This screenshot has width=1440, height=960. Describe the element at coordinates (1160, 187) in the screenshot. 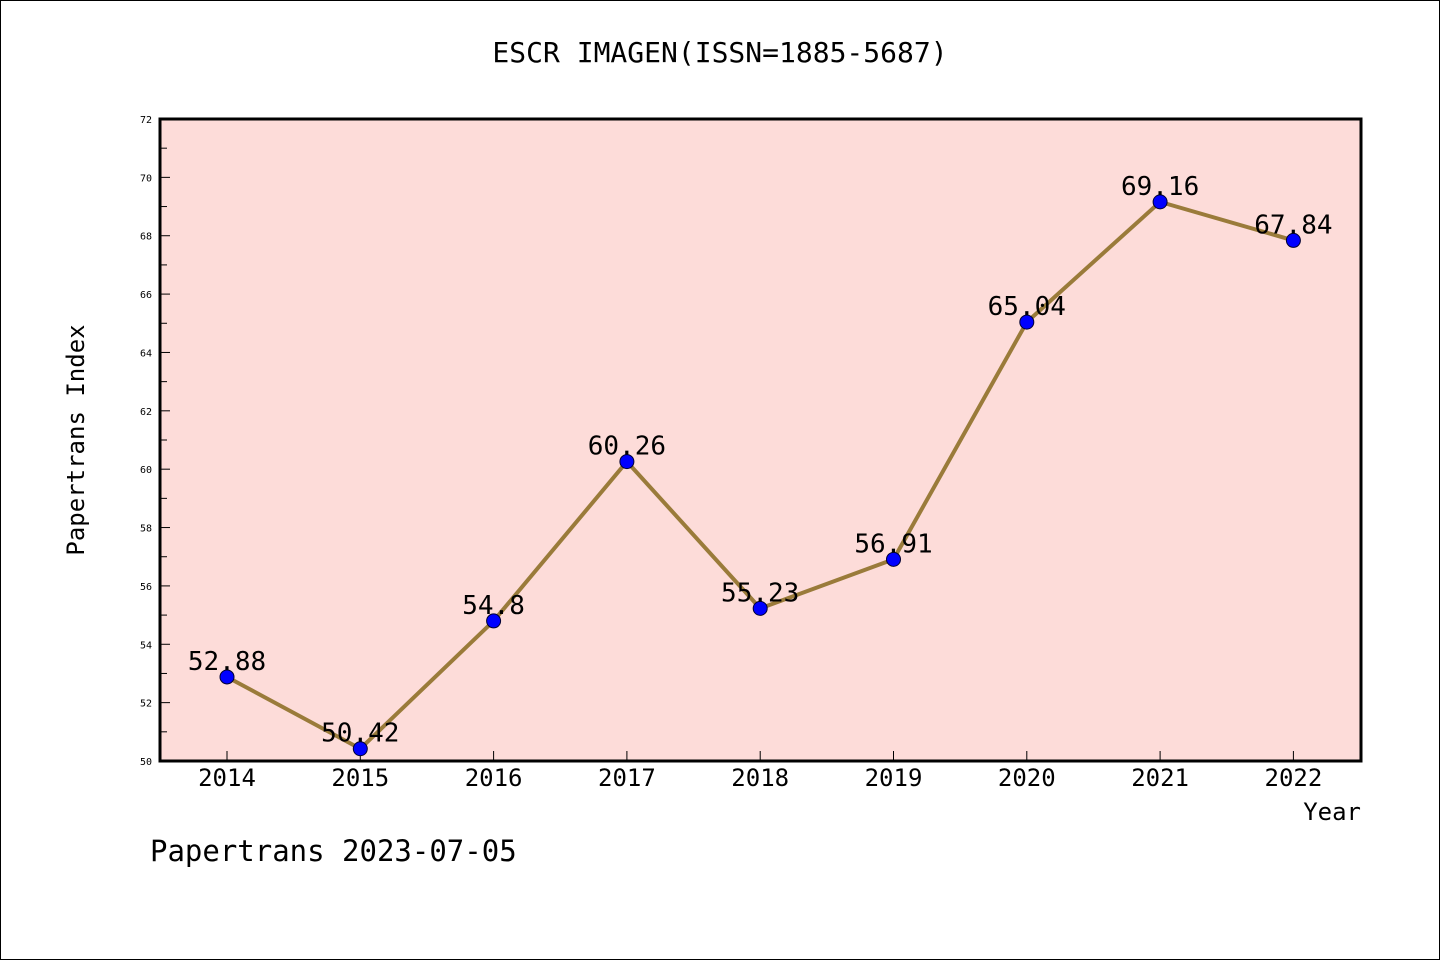

I see `data-label: 69.16` at that location.